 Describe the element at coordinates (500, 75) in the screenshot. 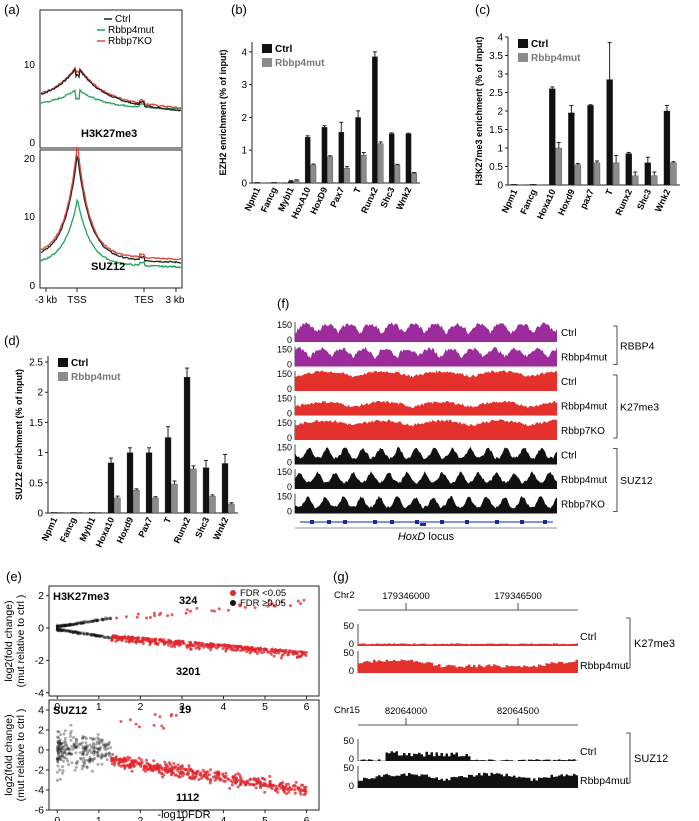

I see `y-tick-label: 3` at that location.